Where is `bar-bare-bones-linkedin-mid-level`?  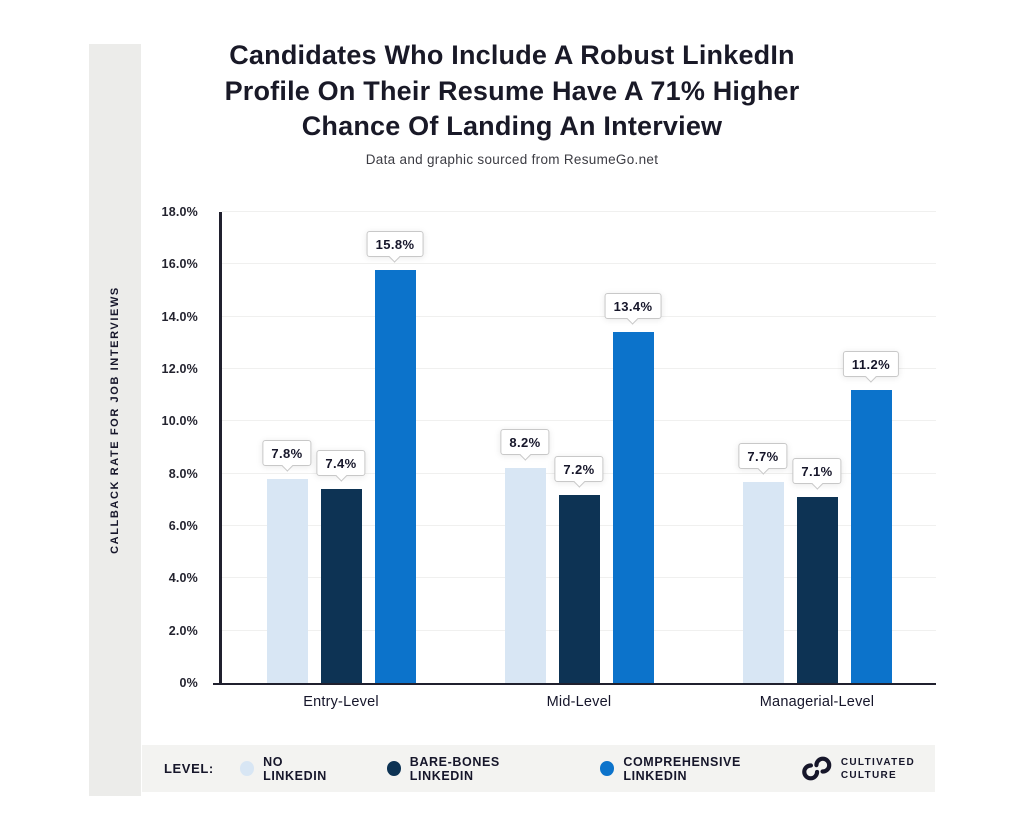
bar-bare-bones-linkedin-mid-level is located at coordinates (579, 588).